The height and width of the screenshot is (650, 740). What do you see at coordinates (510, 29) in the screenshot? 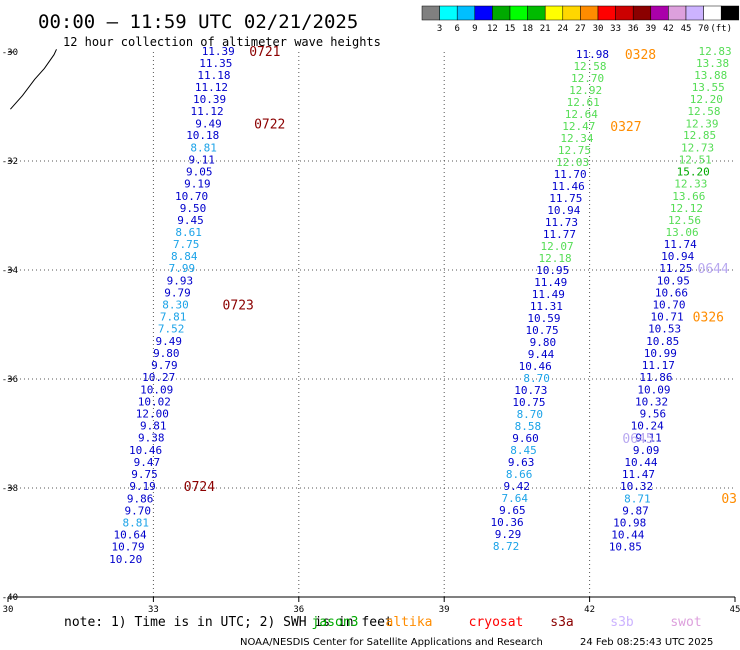
I see `legend-label: 15` at bounding box center [510, 29].